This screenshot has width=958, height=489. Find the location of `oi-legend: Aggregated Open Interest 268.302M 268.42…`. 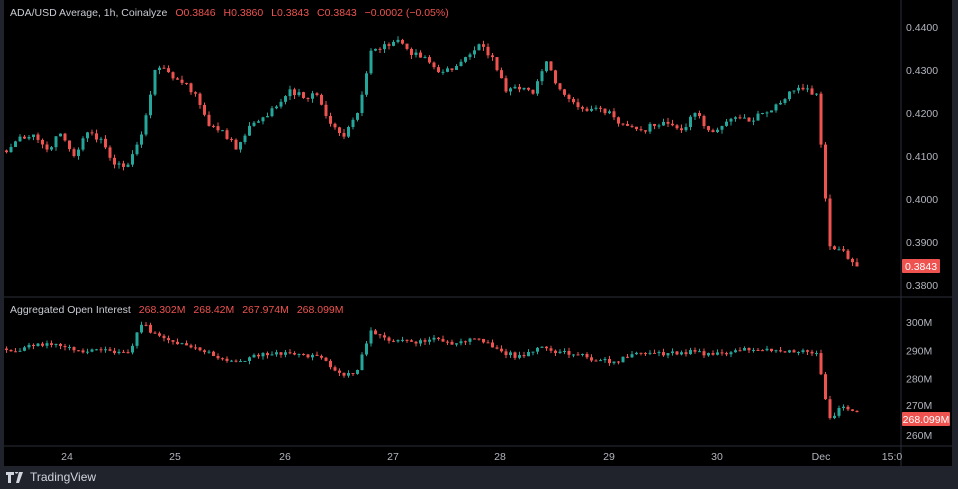

oi-legend: Aggregated Open Interest 268.302M 268.42… is located at coordinates (179, 310).